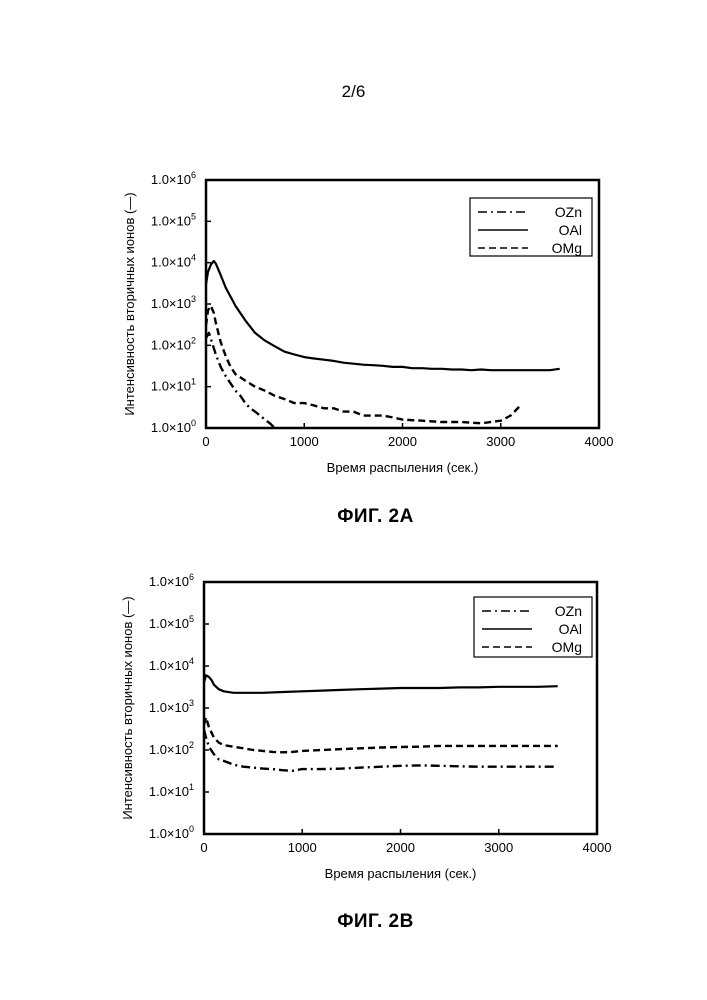  Describe the element at coordinates (381, 734) in the screenshot. I see `series-line-omg` at that location.